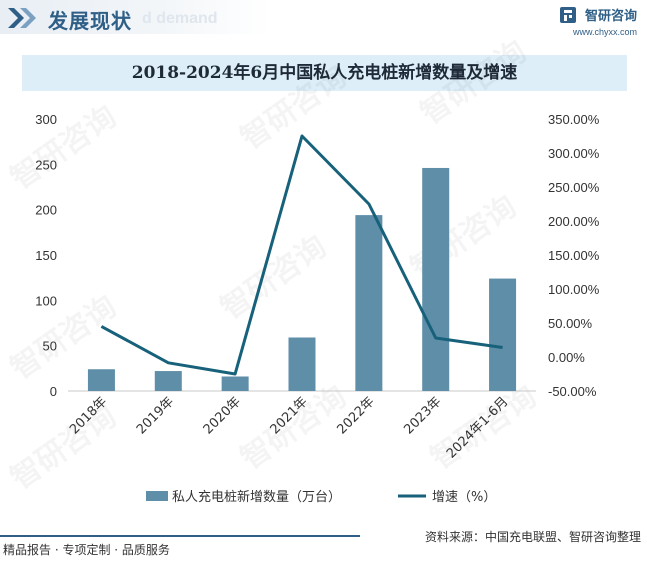 The width and height of the screenshot is (647, 561). What do you see at coordinates (566, 357) in the screenshot?
I see `y-right-tick-label: 0.00%` at bounding box center [566, 357].